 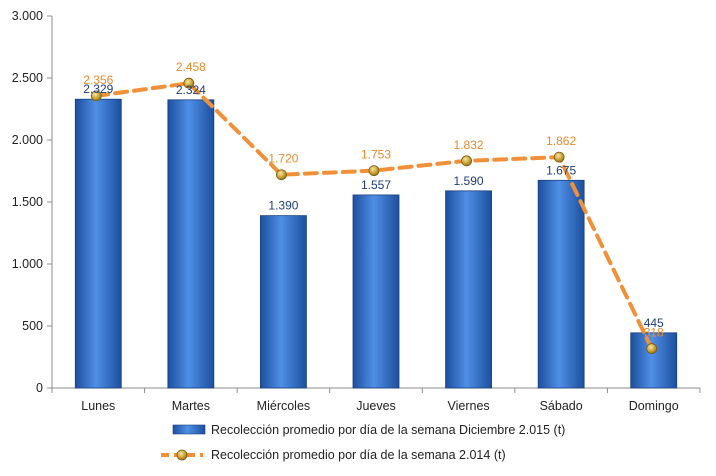 I want to click on y-tick-label: 500, so click(x=32, y=326).